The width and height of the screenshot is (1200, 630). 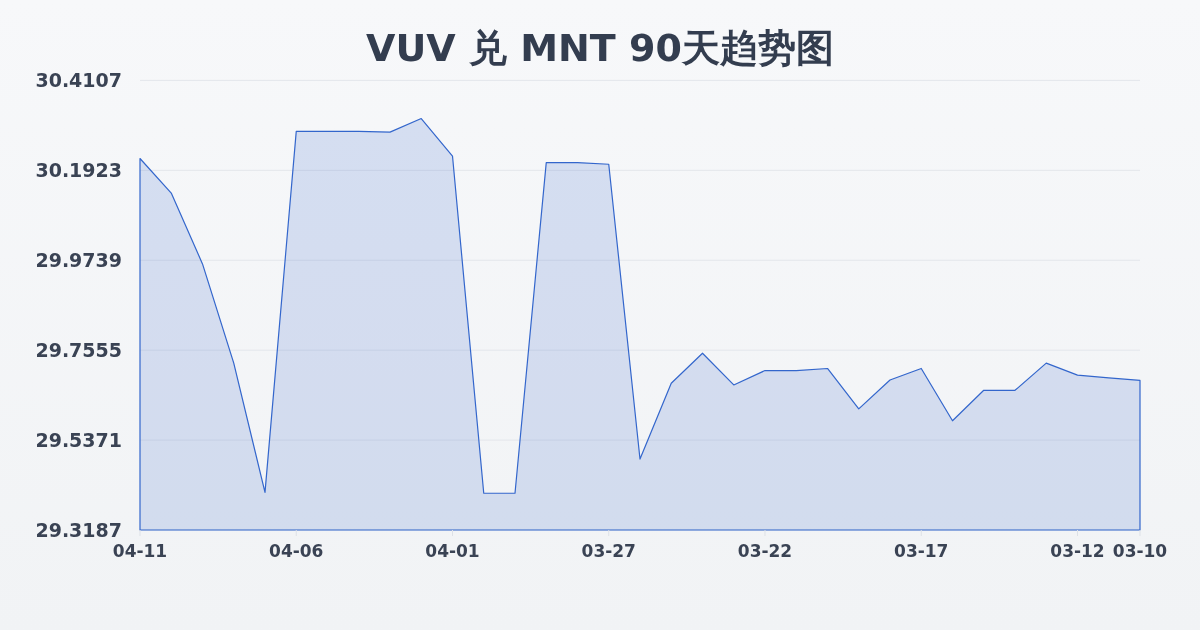 I want to click on x-tick-label: 03-12, so click(x=1077, y=551).